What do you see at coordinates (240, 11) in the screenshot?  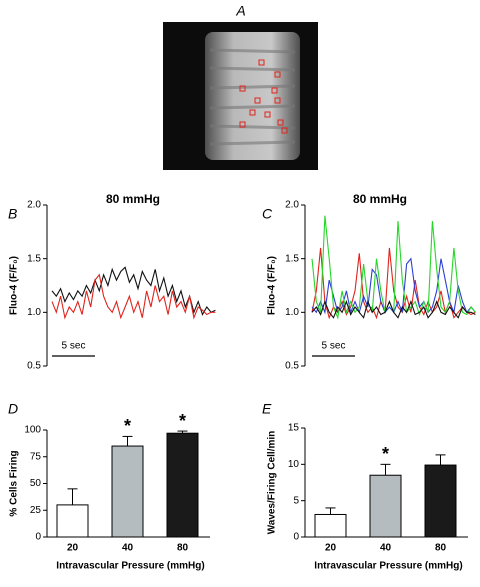 I see `panel-label: A` at bounding box center [240, 11].